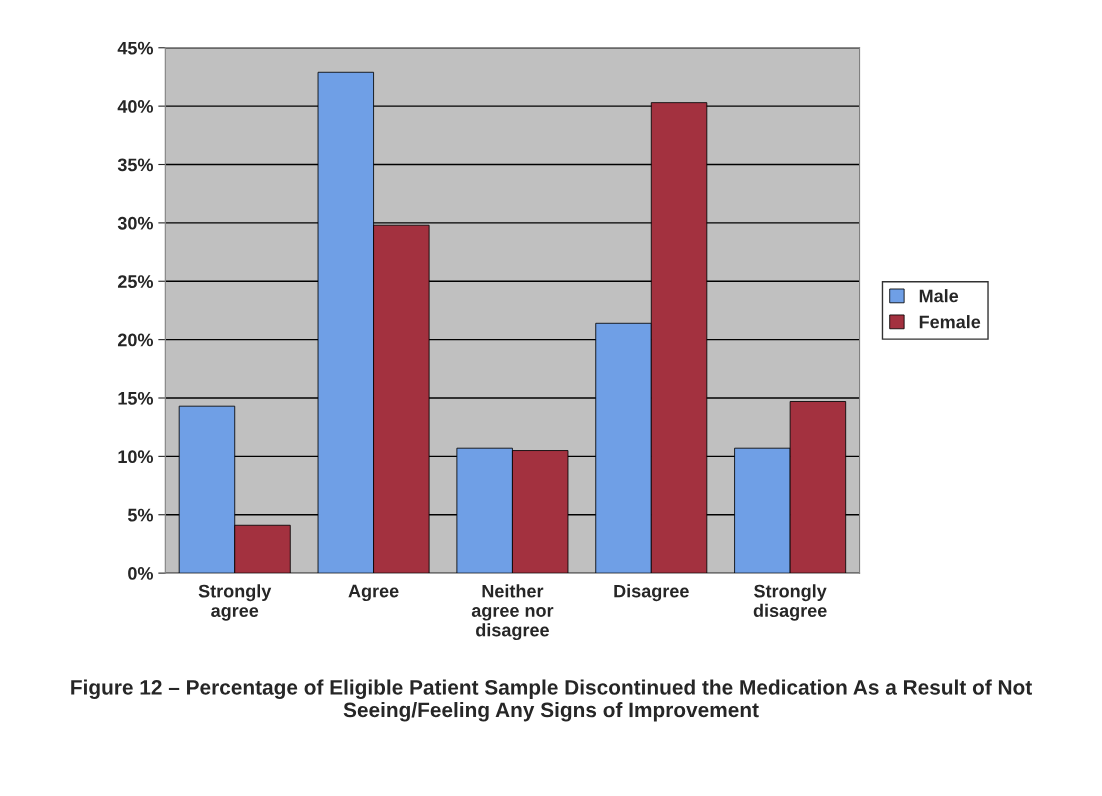 Image resolution: width=1102 pixels, height=796 pixels. What do you see at coordinates (939, 296) in the screenshot?
I see `legend-label: Male` at bounding box center [939, 296].